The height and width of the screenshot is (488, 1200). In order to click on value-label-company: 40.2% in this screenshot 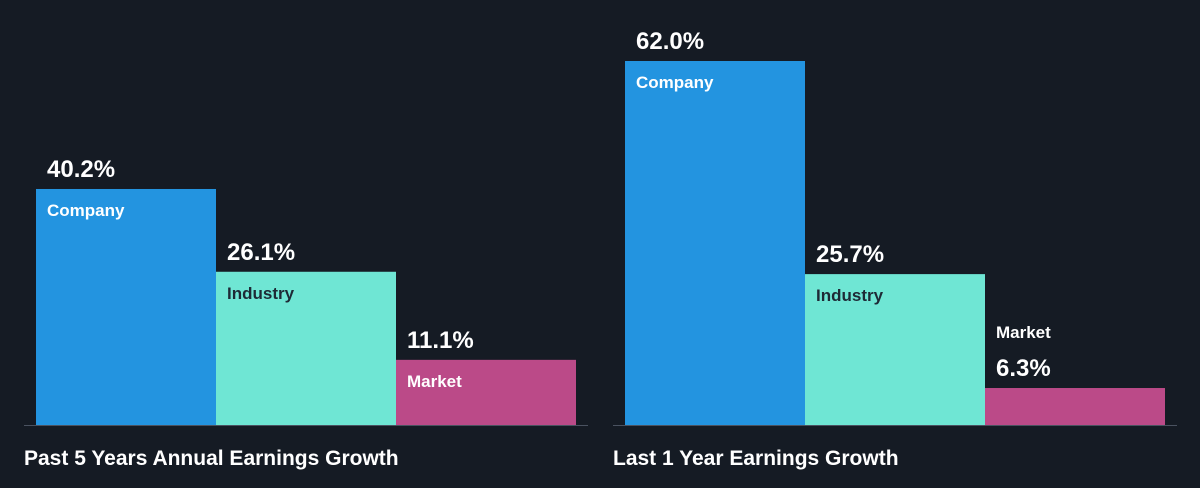, I will do `click(81, 169)`.